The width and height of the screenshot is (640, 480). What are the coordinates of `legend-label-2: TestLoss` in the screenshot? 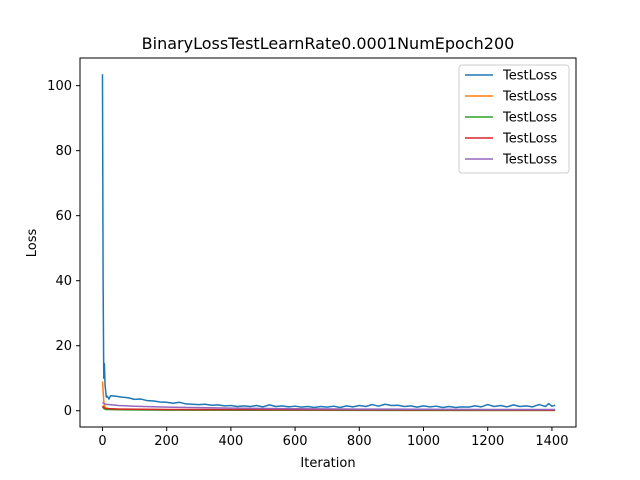 It's located at (529, 97).